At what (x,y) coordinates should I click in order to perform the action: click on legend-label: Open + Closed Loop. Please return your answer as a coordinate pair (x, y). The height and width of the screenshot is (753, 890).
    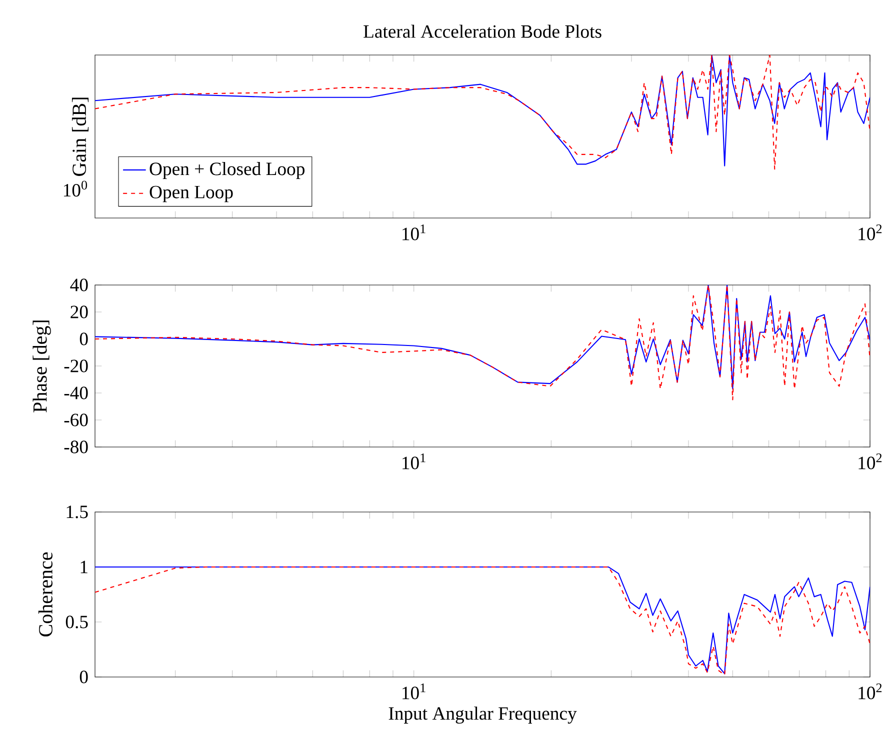
    Looking at the image, I should click on (227, 170).